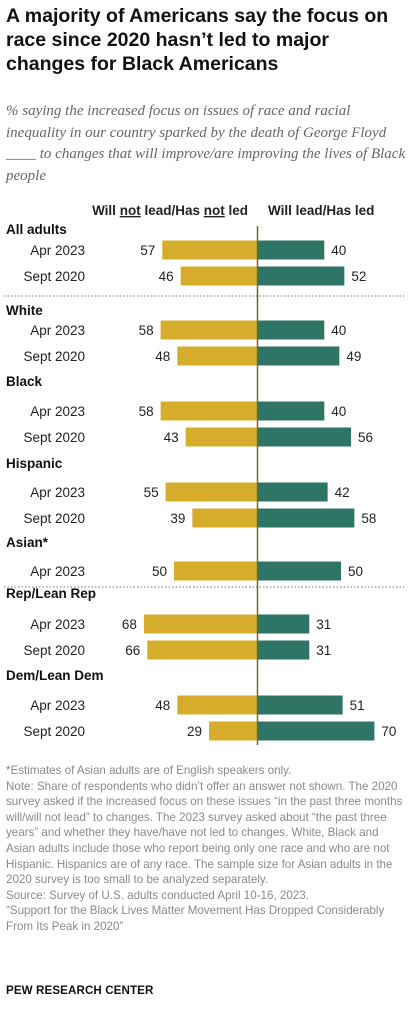 The width and height of the screenshot is (412, 1023). What do you see at coordinates (80, 990) in the screenshot?
I see `footer-brand: PEW RESEARCH CENTER` at bounding box center [80, 990].